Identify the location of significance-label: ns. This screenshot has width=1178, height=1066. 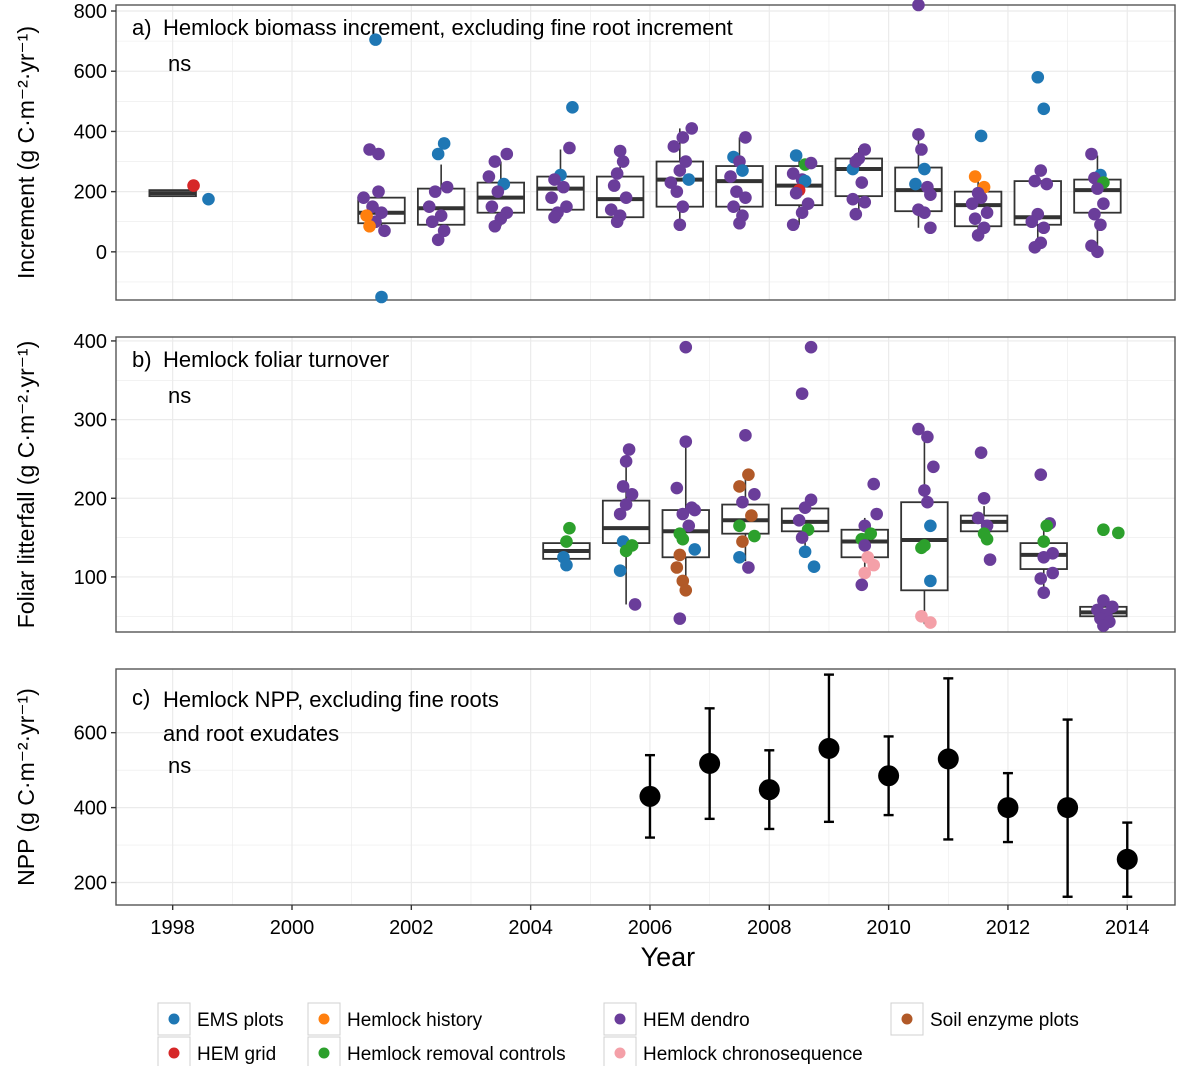
(179, 765).